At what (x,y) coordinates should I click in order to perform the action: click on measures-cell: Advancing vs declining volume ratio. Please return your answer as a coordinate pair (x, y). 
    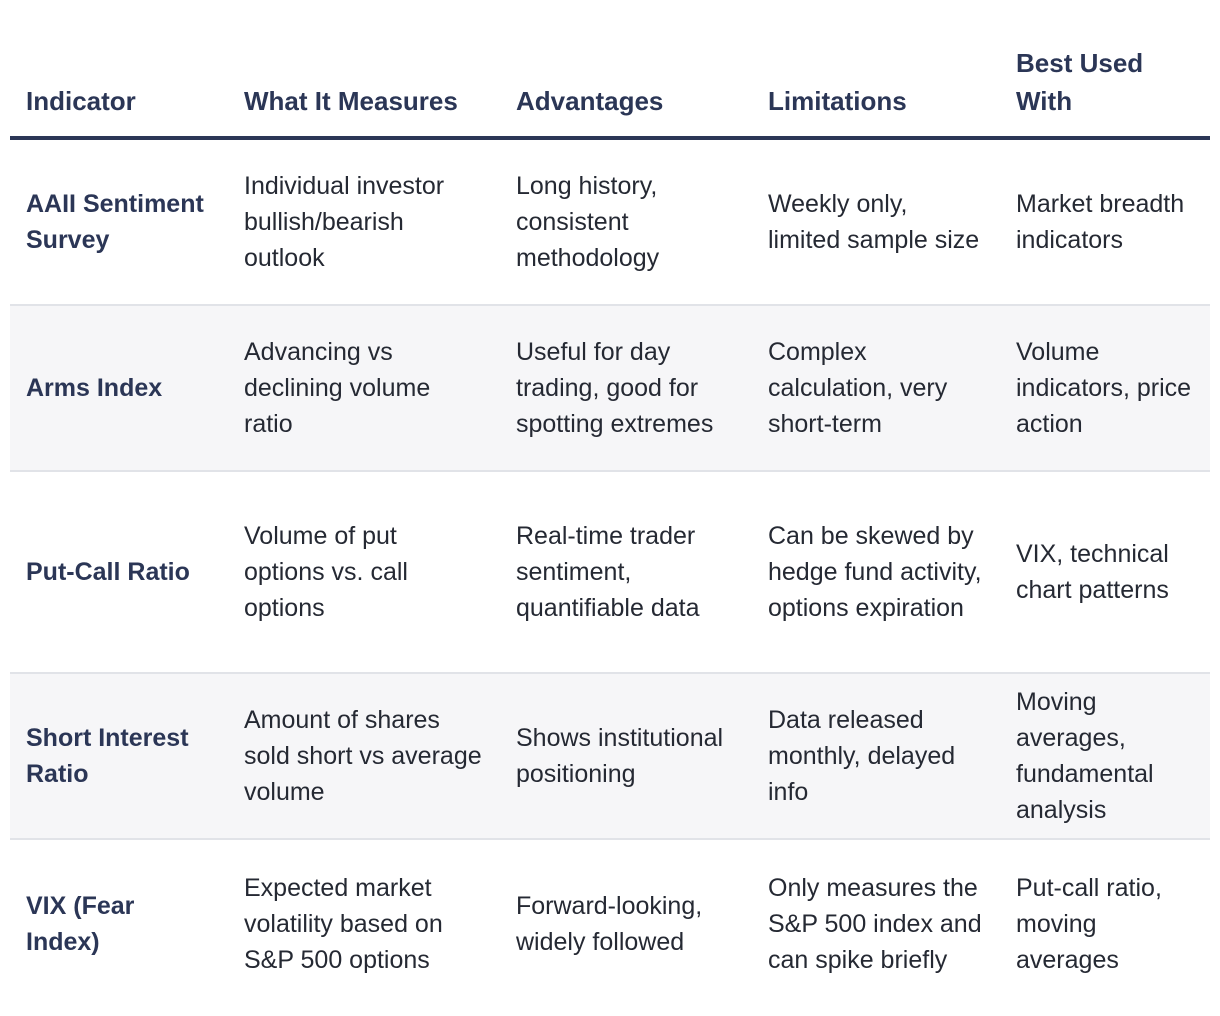
    Looking at the image, I should click on (364, 388).